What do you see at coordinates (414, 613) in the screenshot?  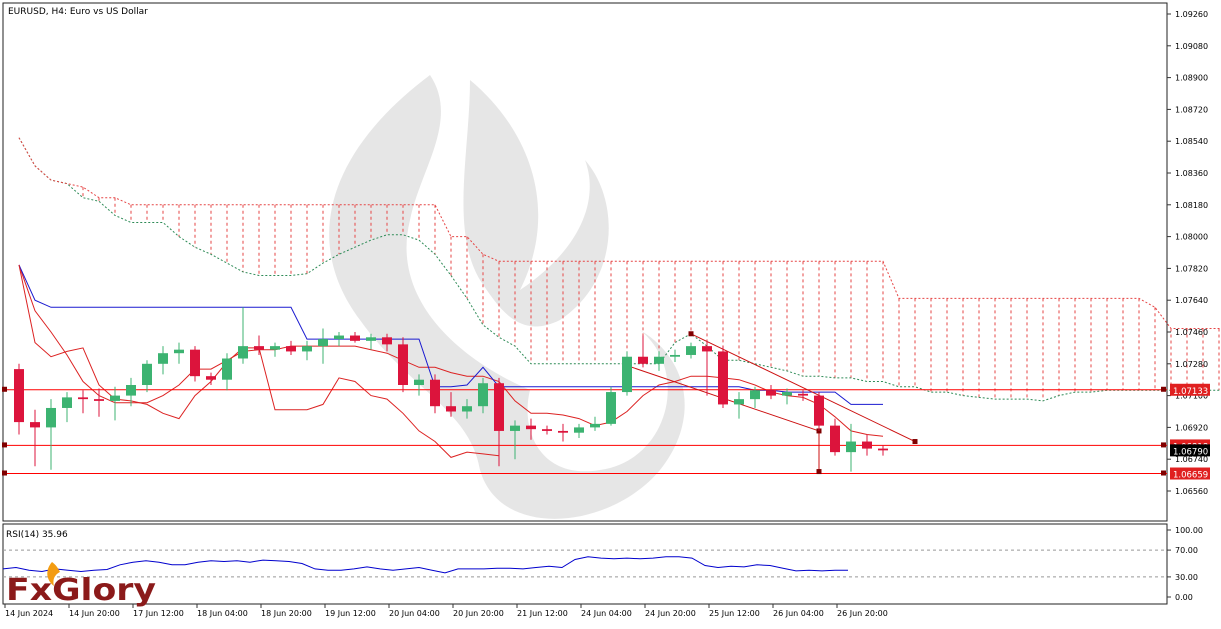 I see `time-tick-label: 20 Jun 04:00` at bounding box center [414, 613].